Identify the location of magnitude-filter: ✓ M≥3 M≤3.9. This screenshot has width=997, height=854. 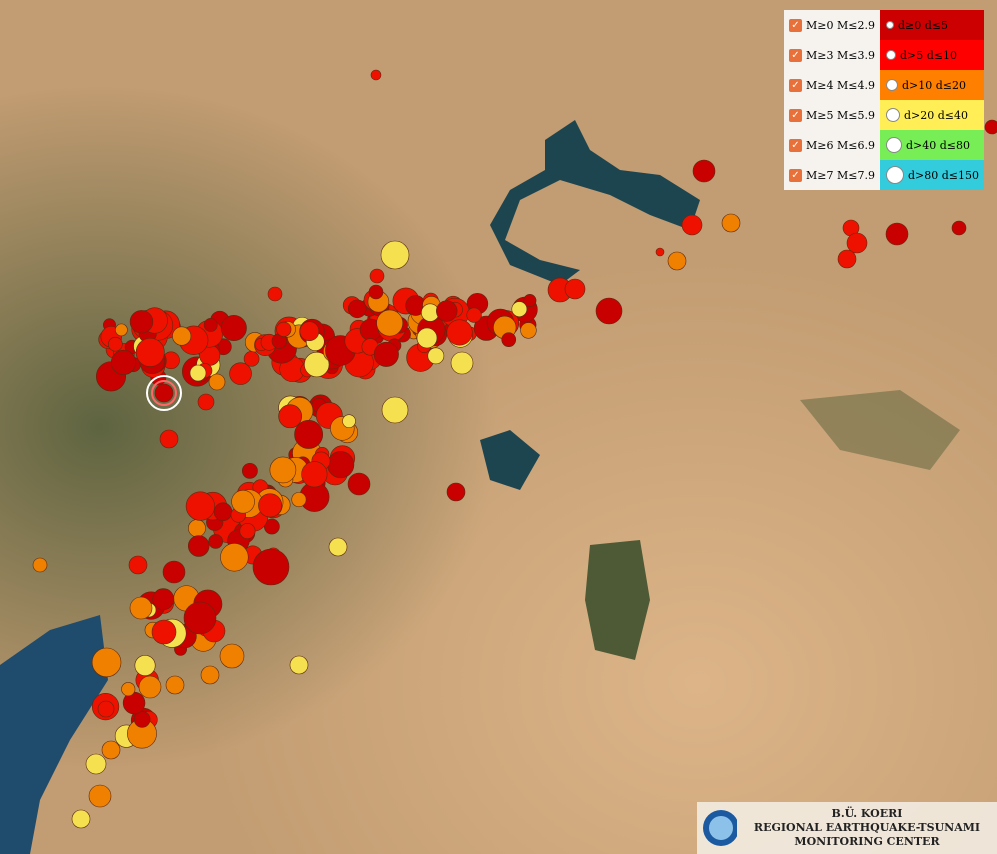
(832, 55).